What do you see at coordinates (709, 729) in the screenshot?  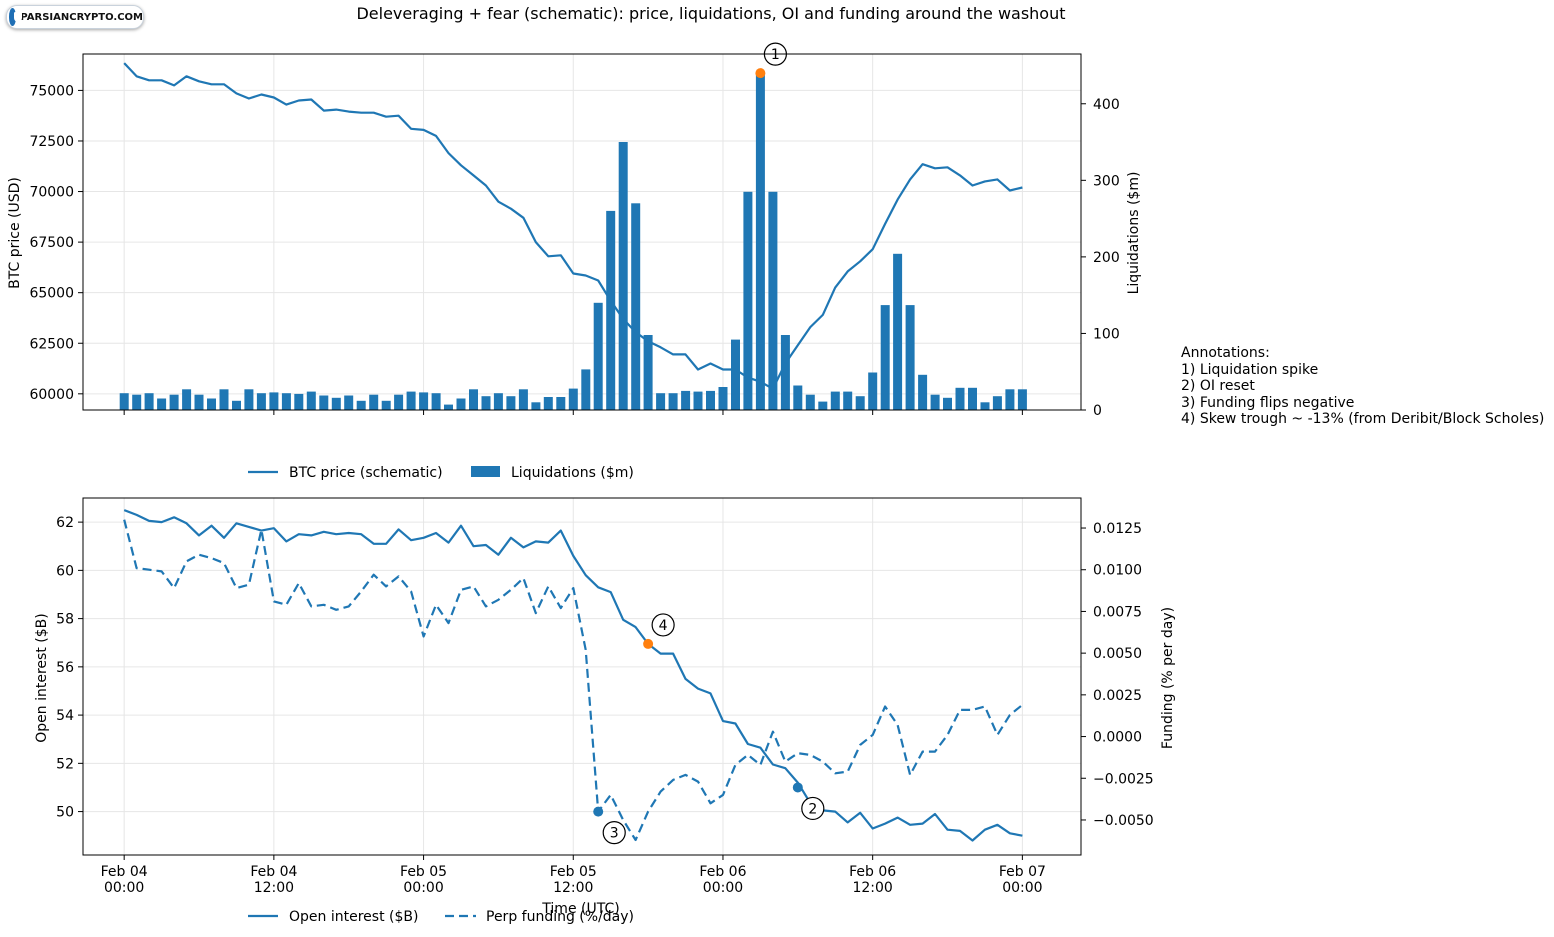 I see `bottom-annotation-marks: 4 2 3` at bounding box center [709, 729].